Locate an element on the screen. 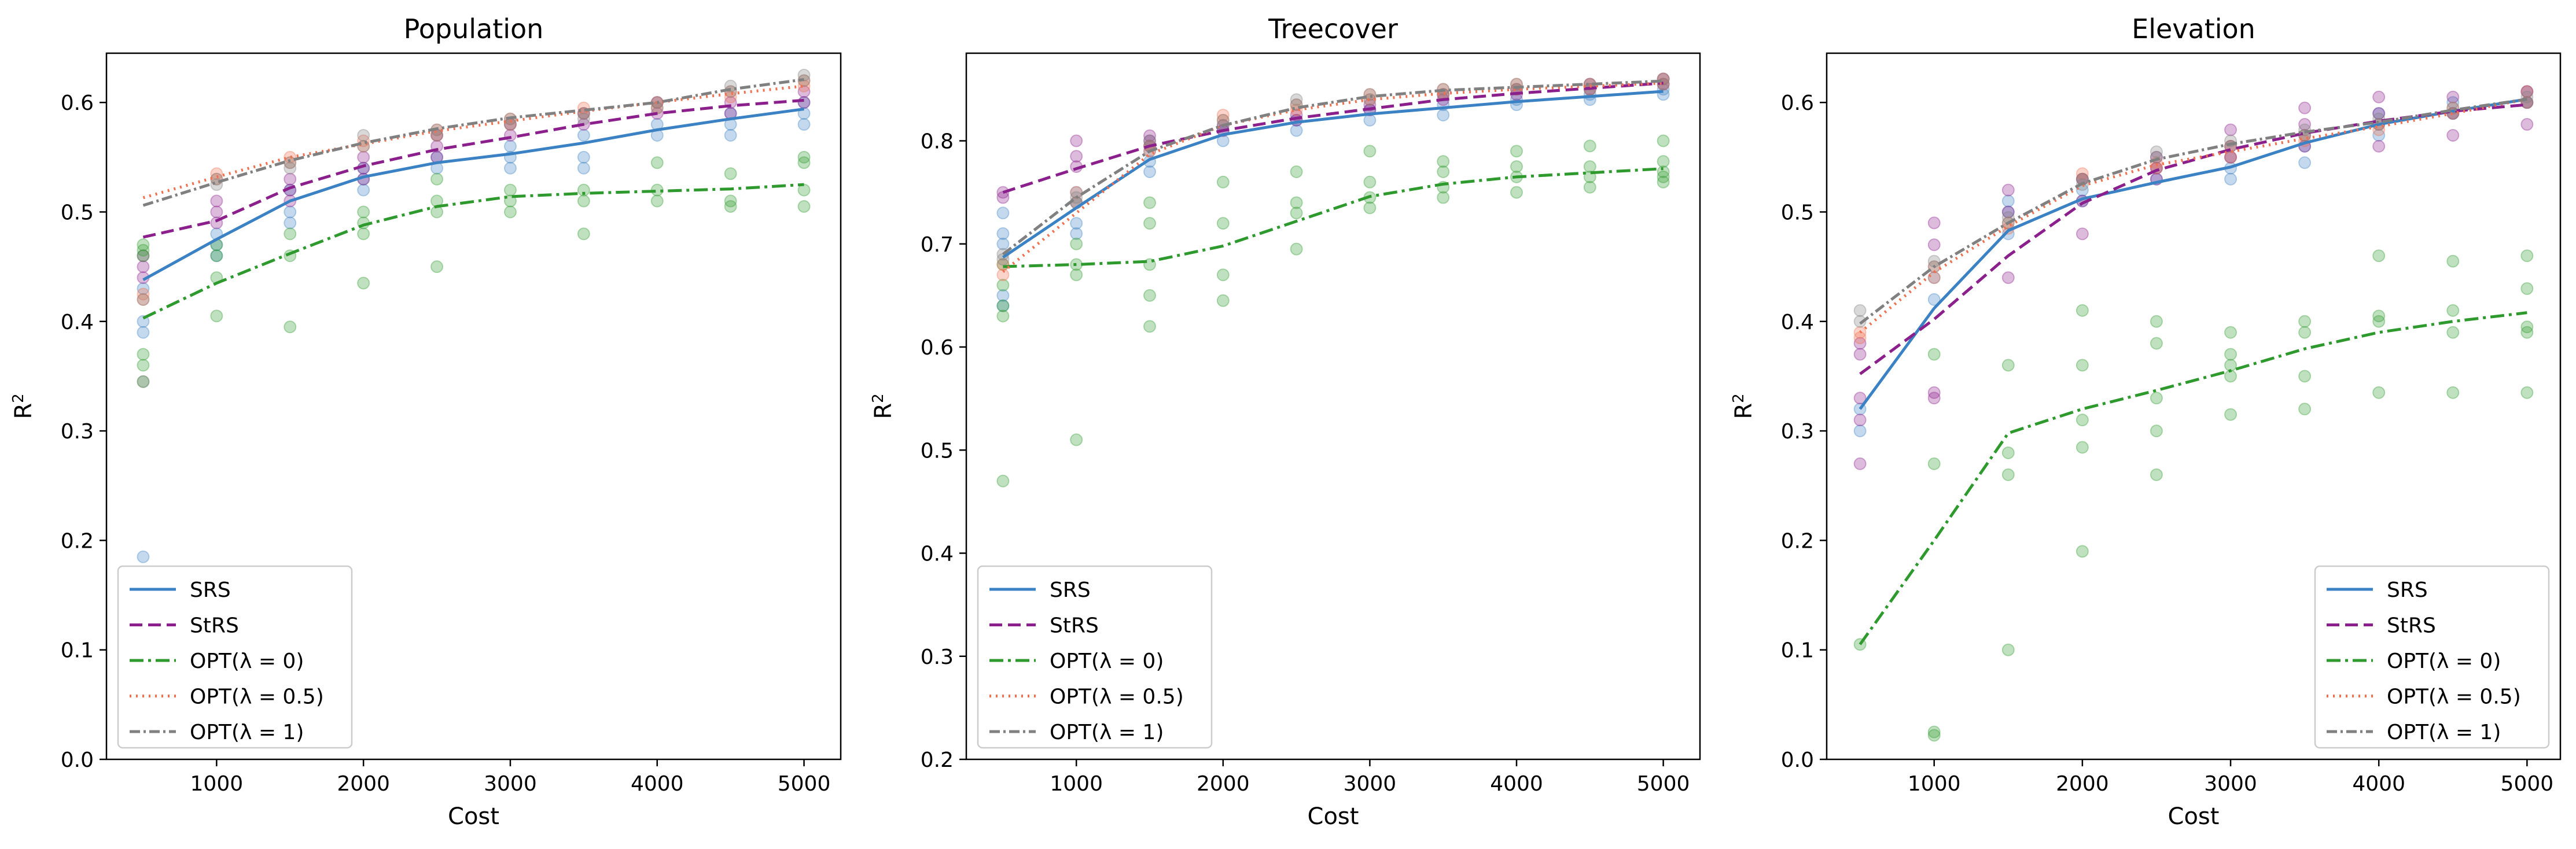 Image resolution: width=2576 pixels, height=849 pixels. y-tick-label: 0.3 is located at coordinates (77, 432).